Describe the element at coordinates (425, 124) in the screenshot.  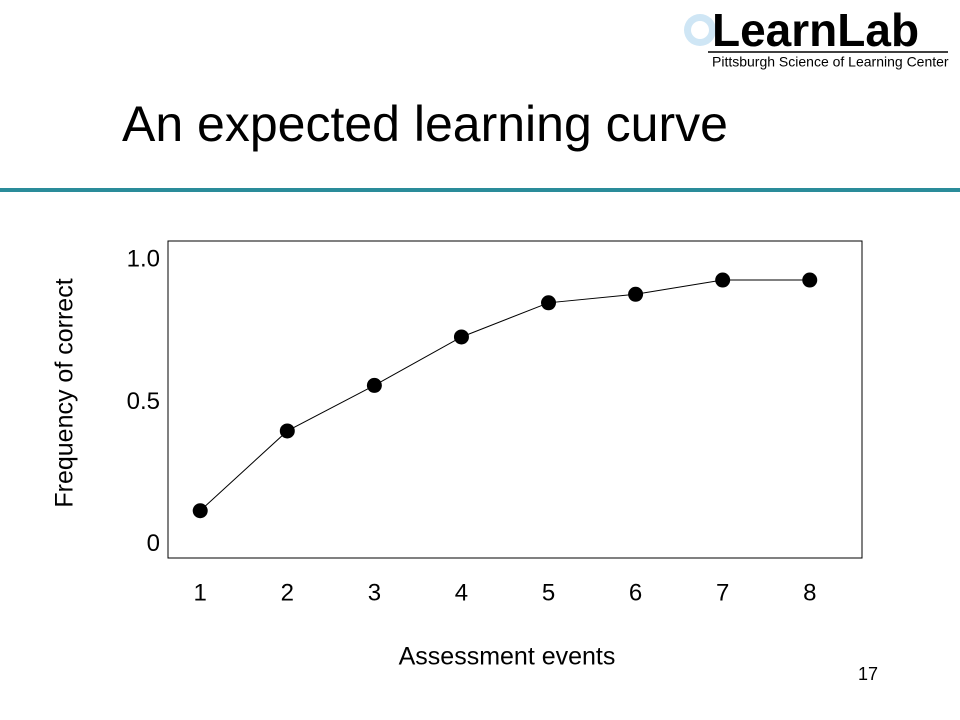
I see `slide-title: An expected learning curve` at that location.